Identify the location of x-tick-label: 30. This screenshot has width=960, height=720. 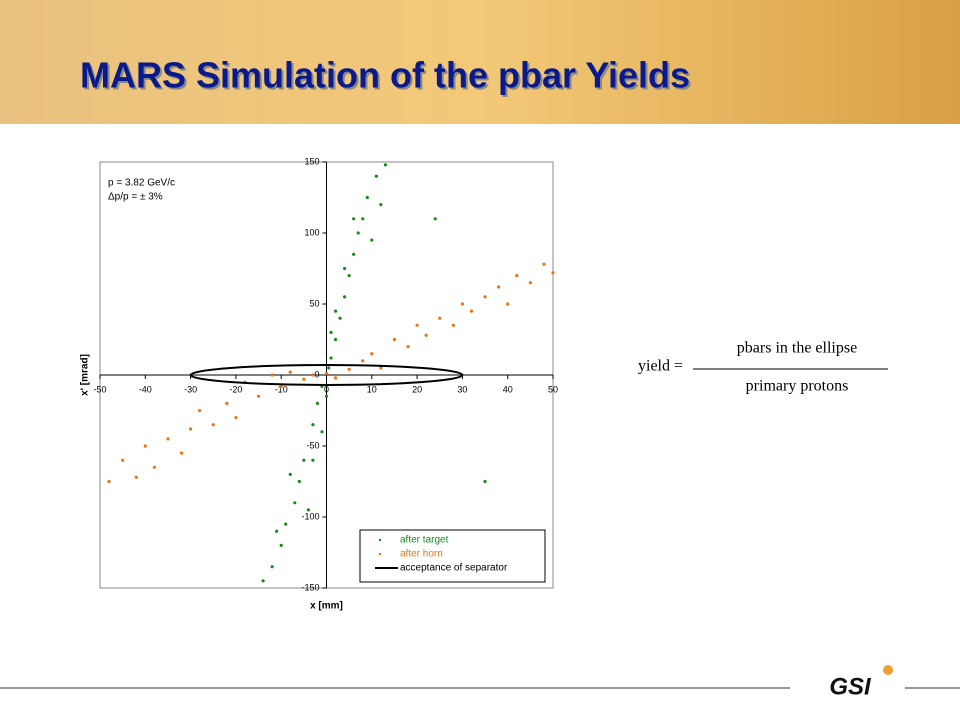
(462, 389).